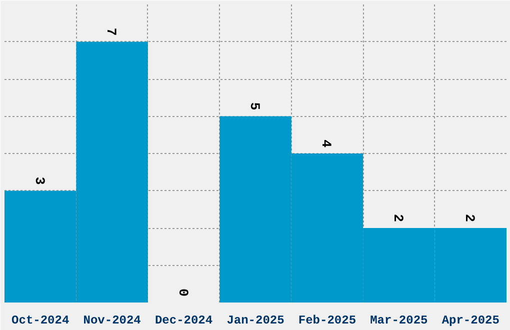 Image resolution: width=510 pixels, height=330 pixels. What do you see at coordinates (183, 321) in the screenshot?
I see `x-tick-label: Dec-2024` at bounding box center [183, 321].